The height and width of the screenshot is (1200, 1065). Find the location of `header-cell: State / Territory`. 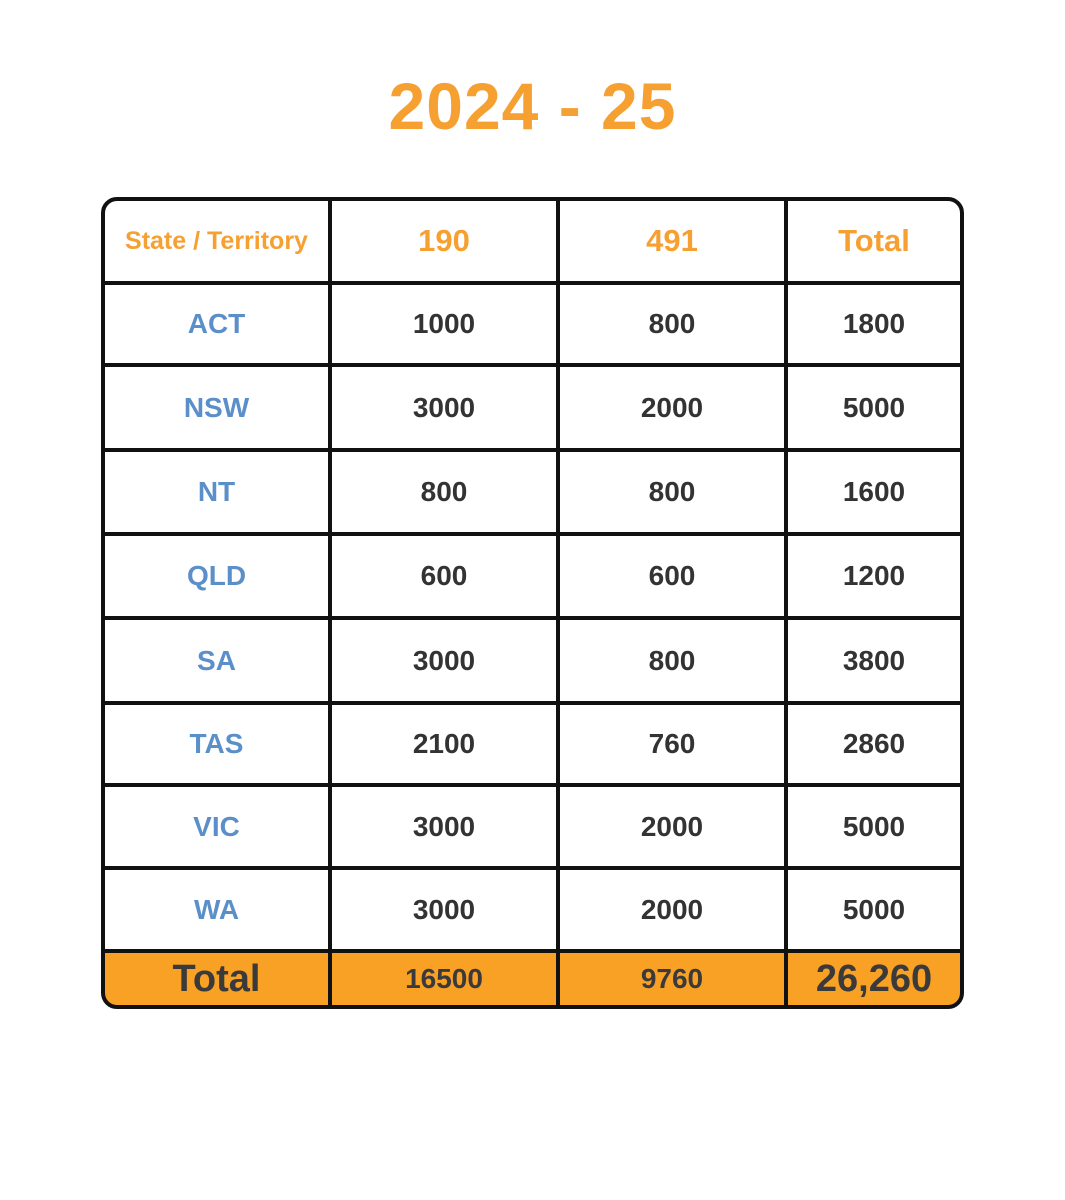

header-cell: State / Territory is located at coordinates (216, 241).